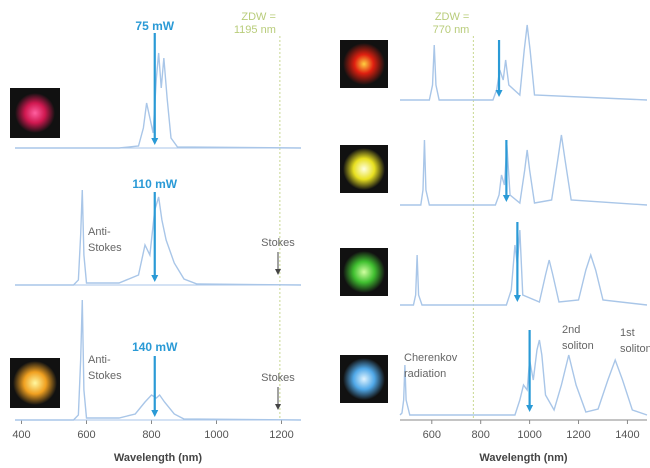 The image size is (650, 468). I want to click on annotation: 1st, so click(627, 333).